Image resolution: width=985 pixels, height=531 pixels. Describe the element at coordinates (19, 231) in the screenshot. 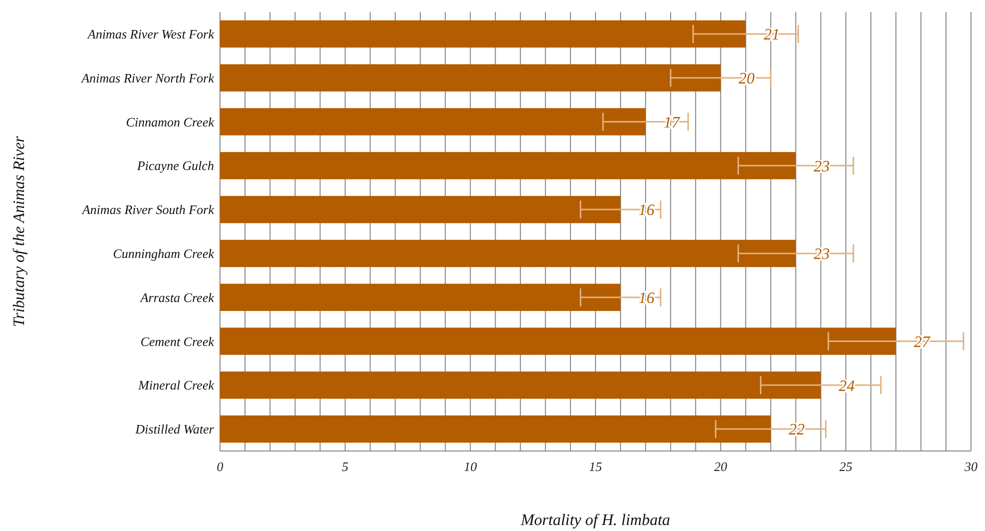

I see `y-axis-title: Tributary of the Animas River` at that location.